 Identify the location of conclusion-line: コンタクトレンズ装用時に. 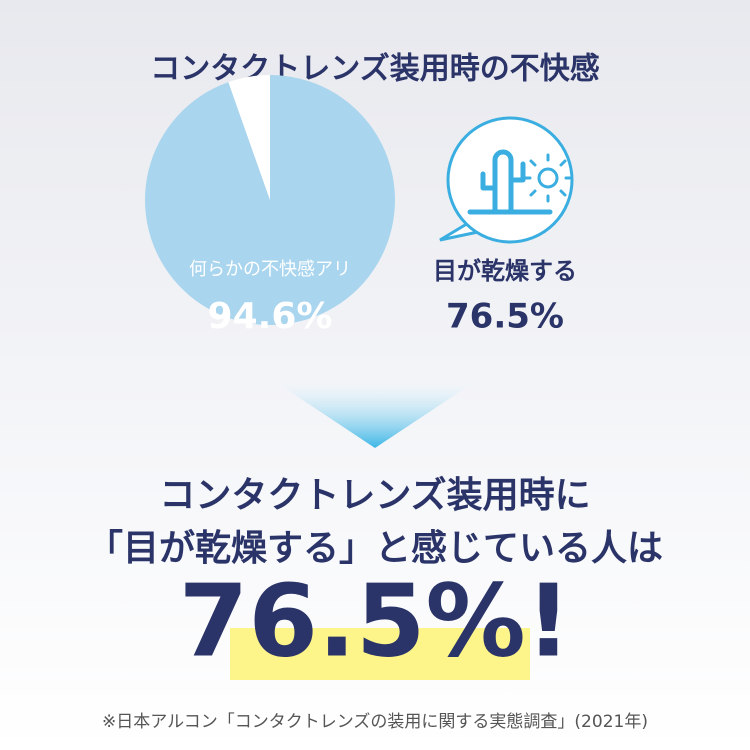
(374, 495).